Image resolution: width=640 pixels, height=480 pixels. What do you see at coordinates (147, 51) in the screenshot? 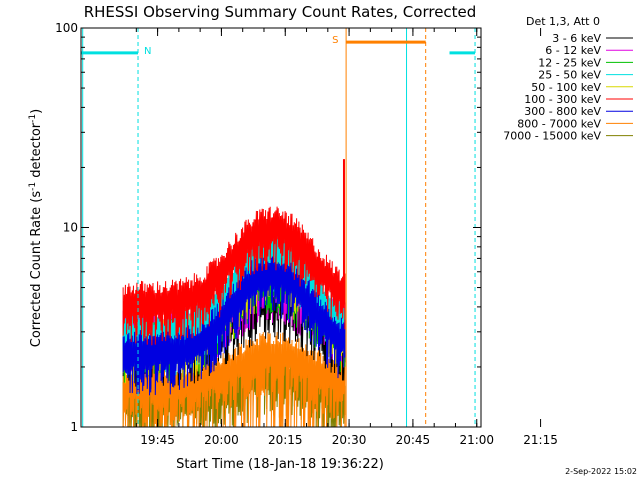
I see `night-bar-label: N` at bounding box center [147, 51].